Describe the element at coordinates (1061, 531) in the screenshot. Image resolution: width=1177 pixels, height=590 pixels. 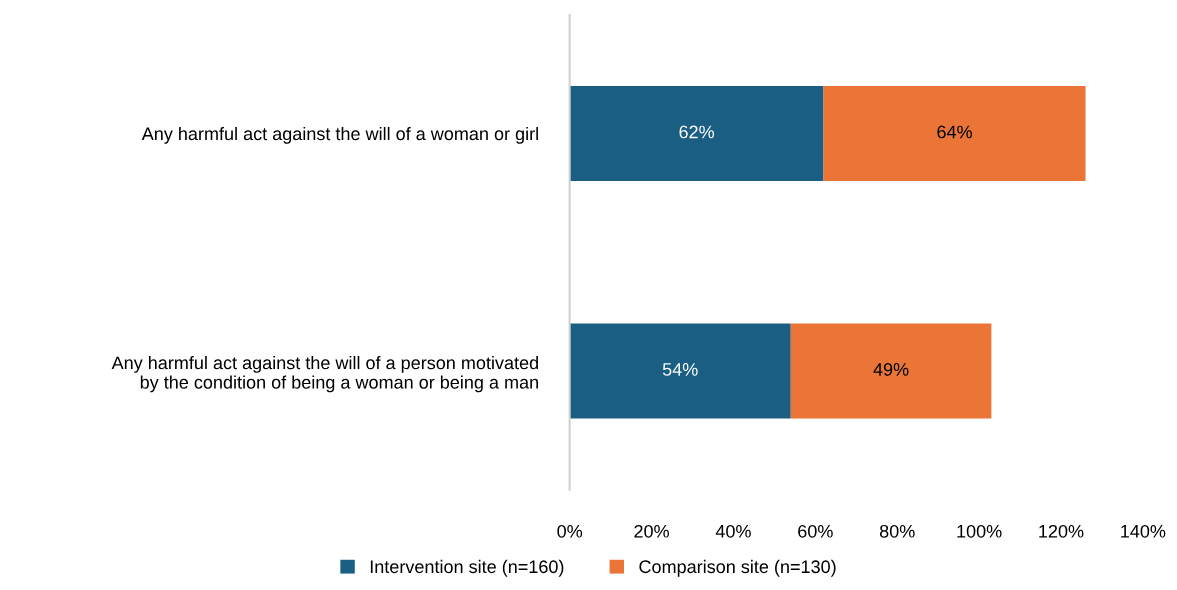
I see `x-tick-label: 120%` at that location.